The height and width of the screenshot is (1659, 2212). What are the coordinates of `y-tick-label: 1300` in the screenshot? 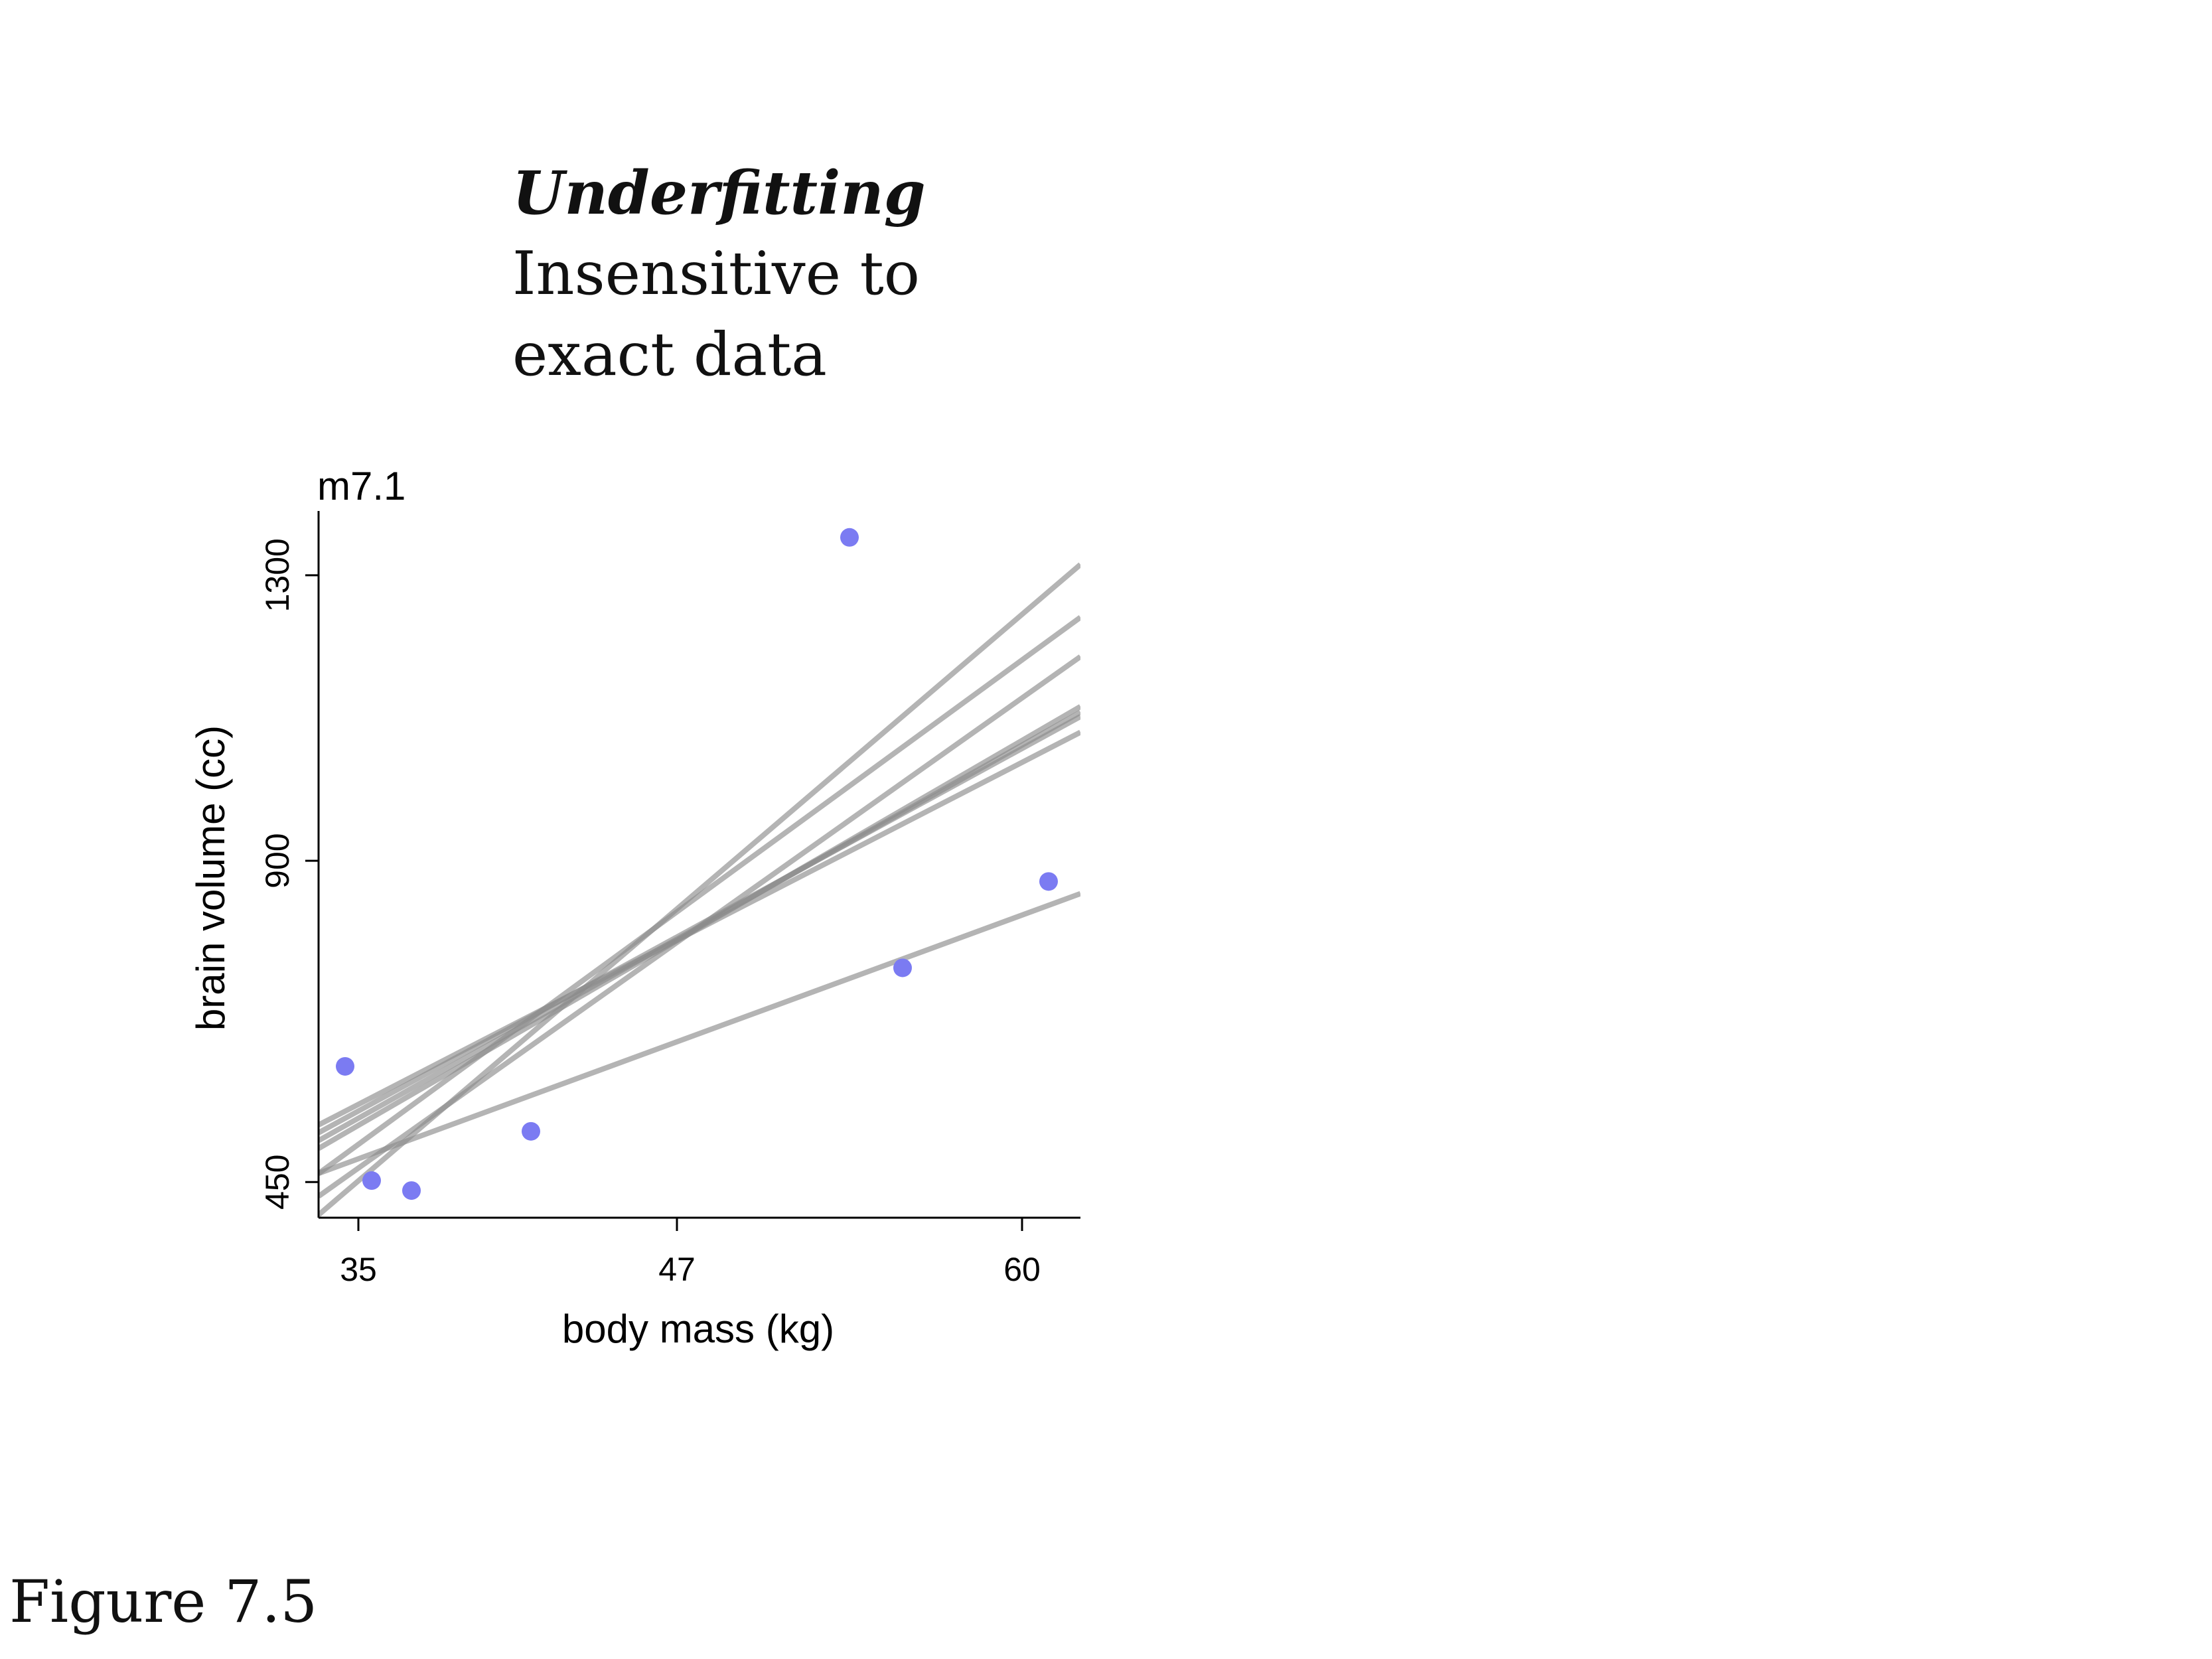 It's located at (278, 575).